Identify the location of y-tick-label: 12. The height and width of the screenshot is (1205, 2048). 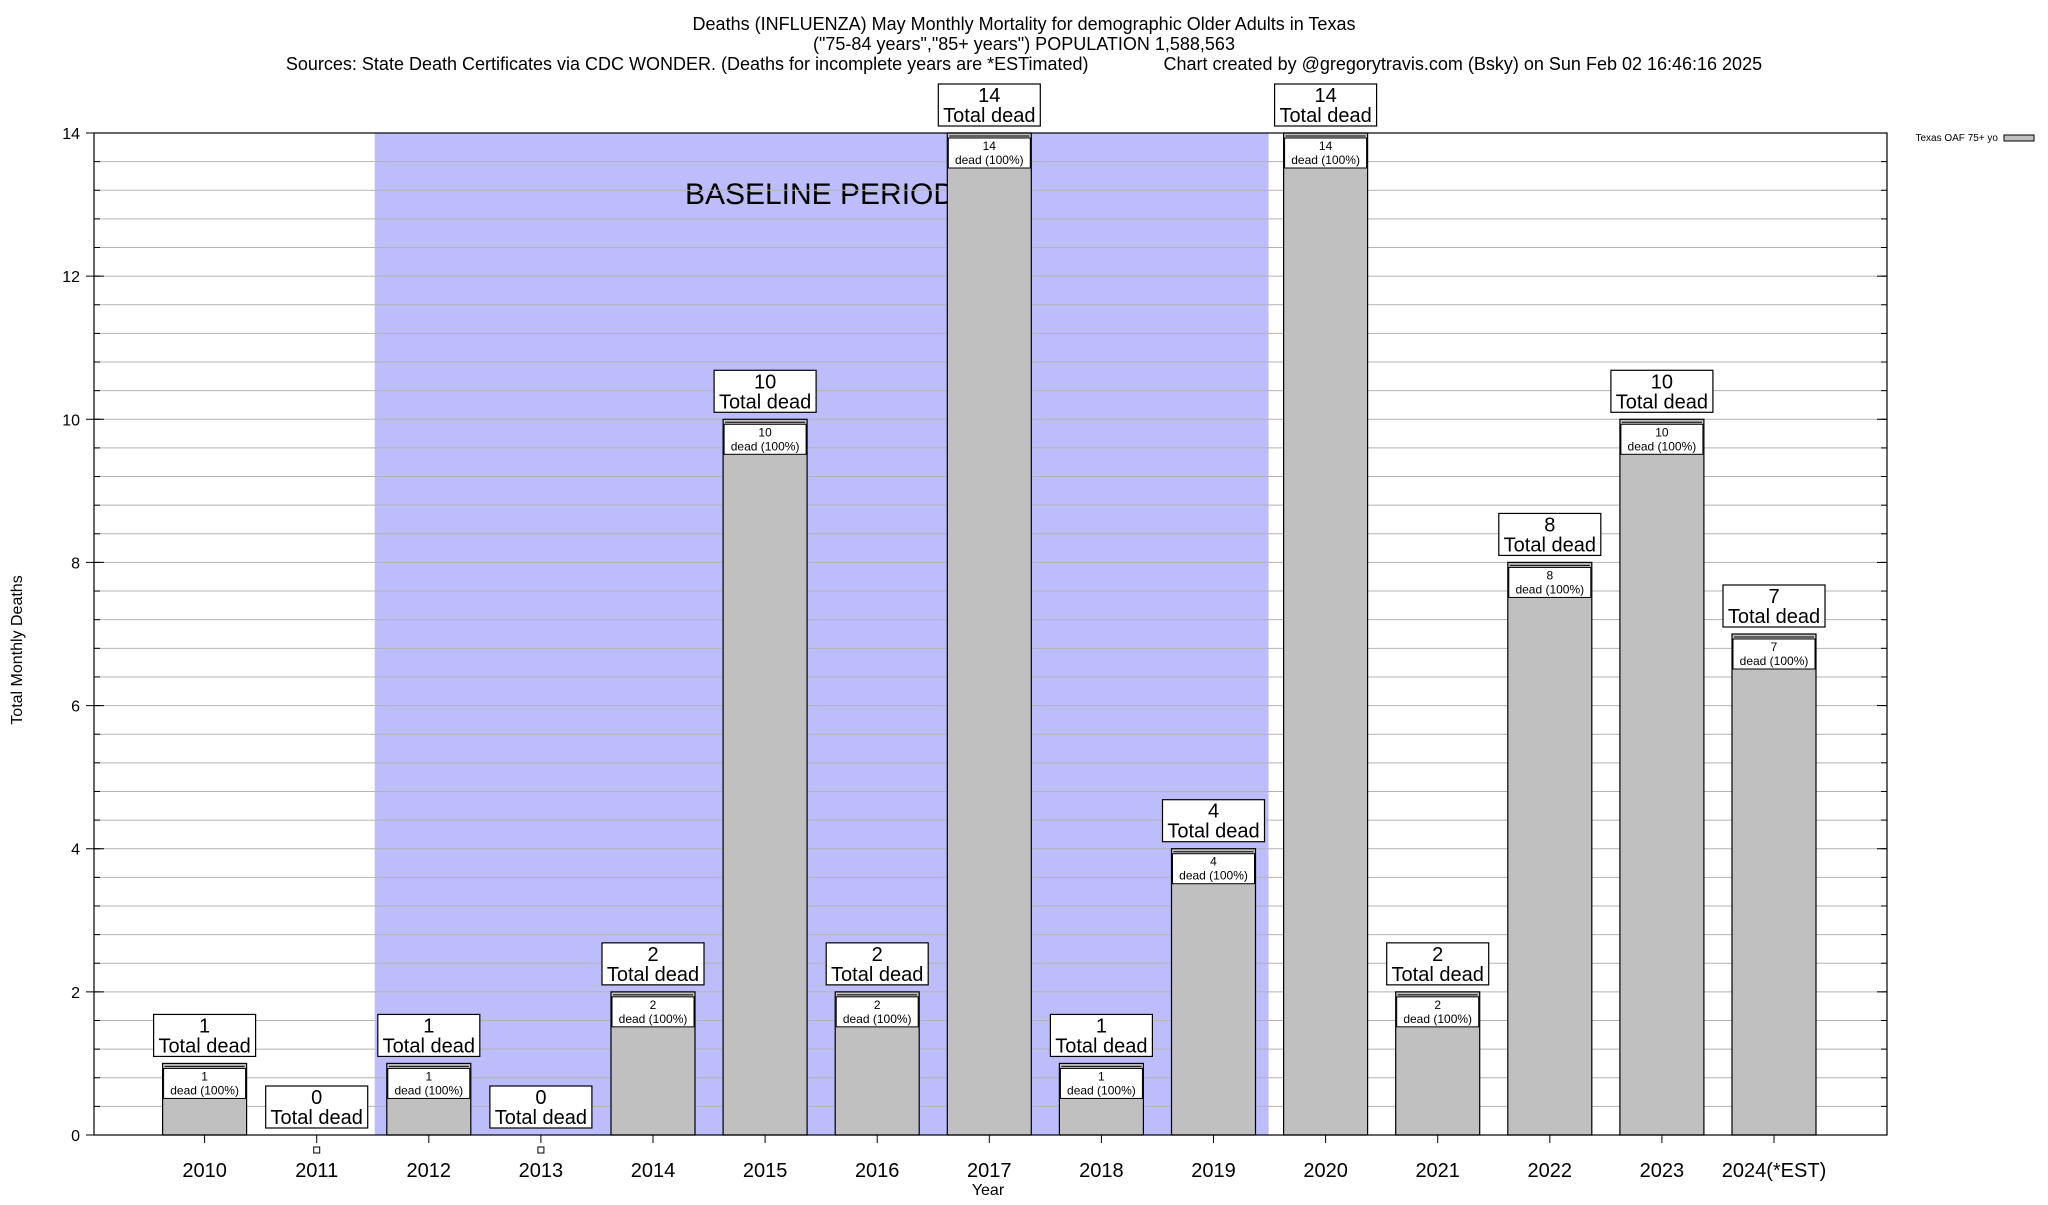
(71, 277).